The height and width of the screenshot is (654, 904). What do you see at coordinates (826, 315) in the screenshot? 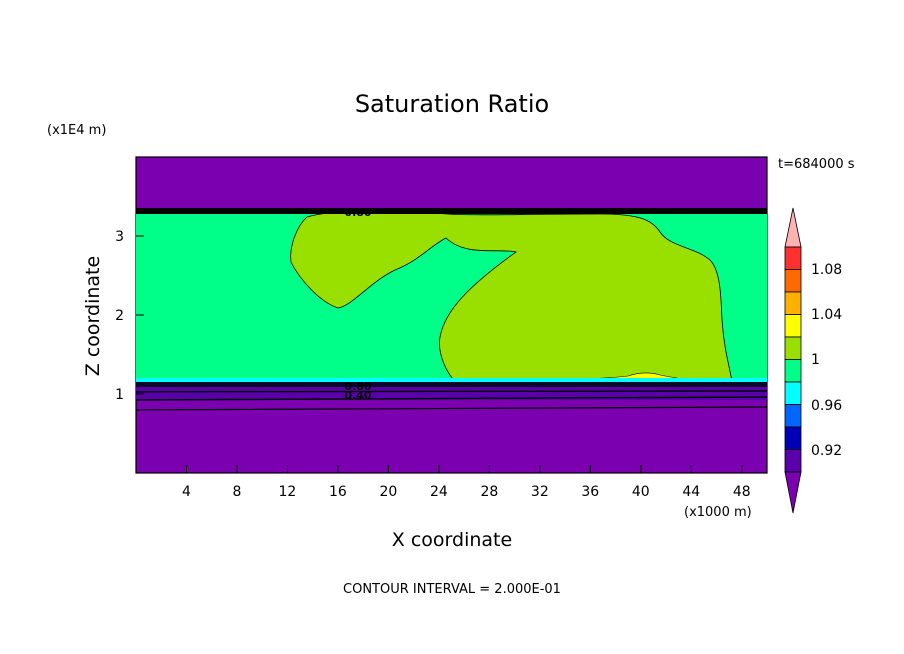
I see `colorbar-label-2: 1.04` at bounding box center [826, 315].